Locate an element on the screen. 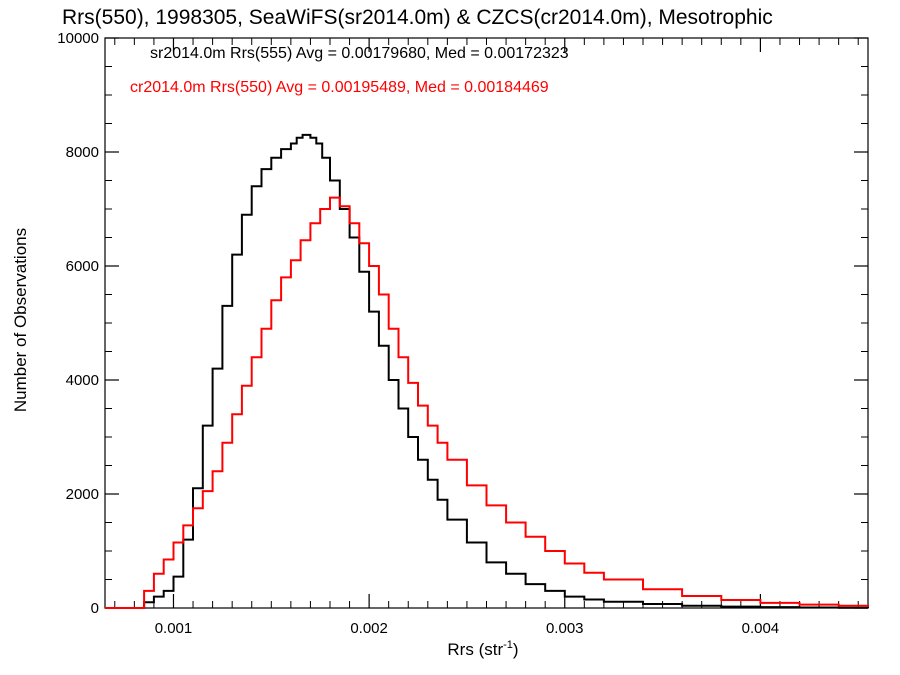  x-axis-label: Rrs (str-1) is located at coordinates (482, 649).